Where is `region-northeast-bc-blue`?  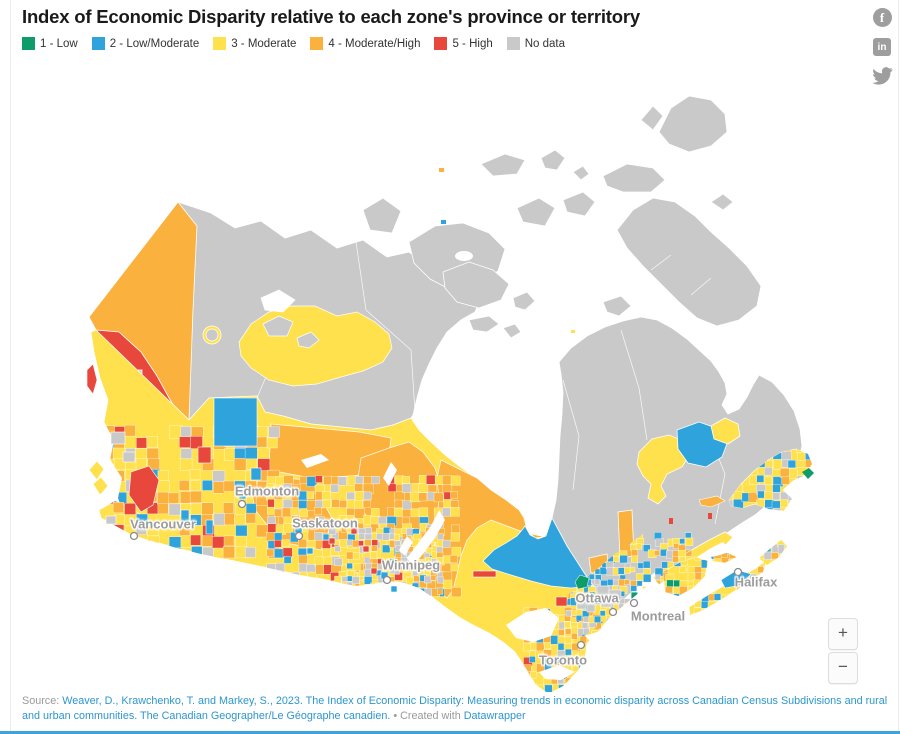 region-northeast-bc-blue is located at coordinates (235, 422).